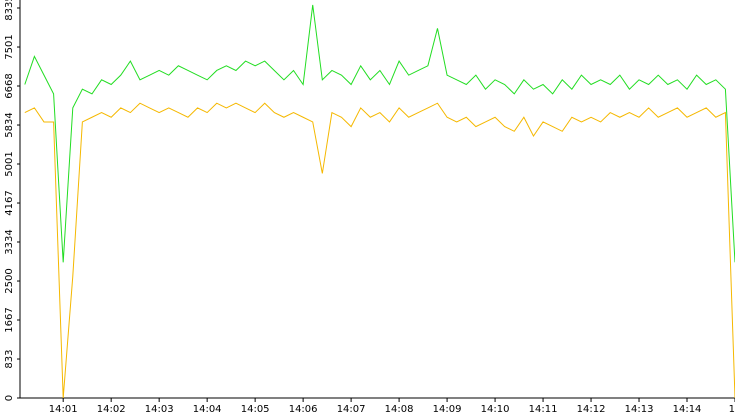 Image resolution: width=735 pixels, height=415 pixels. I want to click on x-tick-label: 14:02, so click(111, 409).